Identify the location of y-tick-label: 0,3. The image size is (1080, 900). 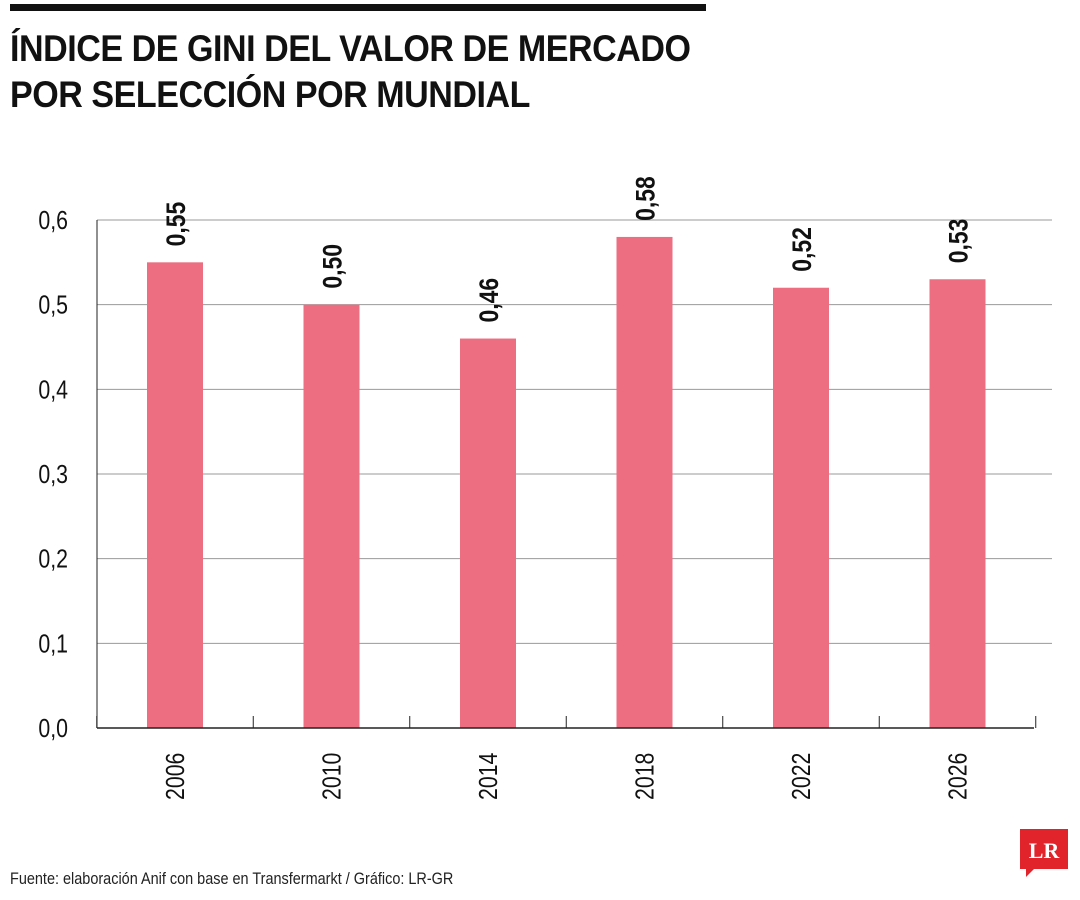
(53, 475).